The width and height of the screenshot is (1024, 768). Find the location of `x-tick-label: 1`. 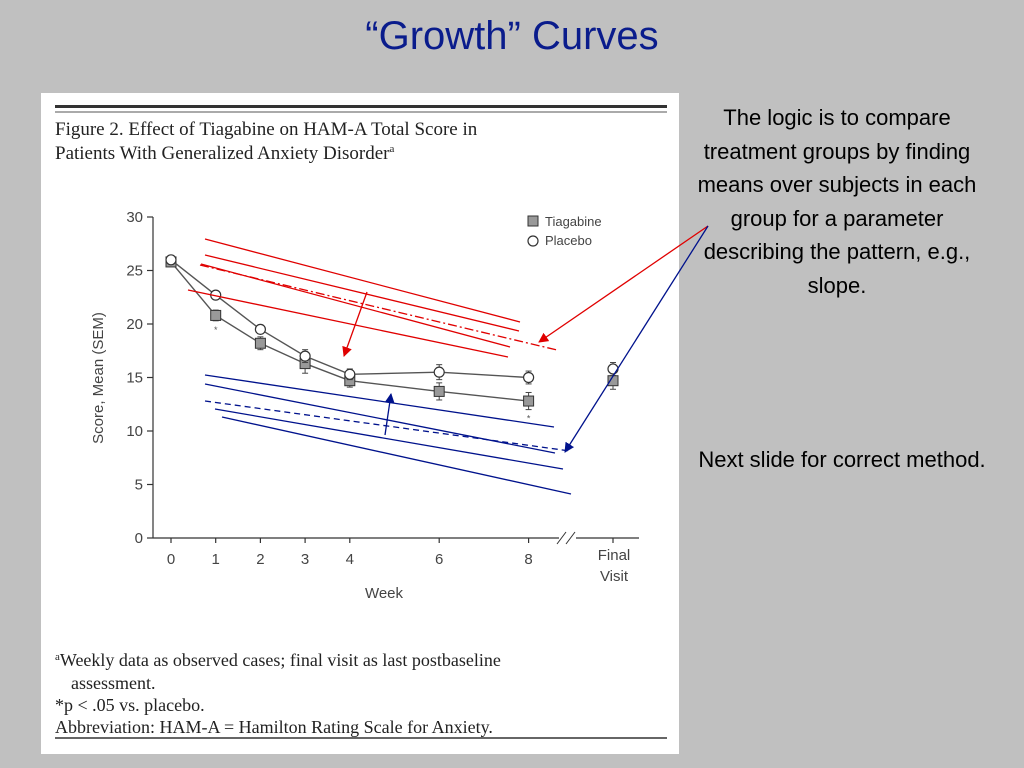

x-tick-label: 1 is located at coordinates (216, 559).